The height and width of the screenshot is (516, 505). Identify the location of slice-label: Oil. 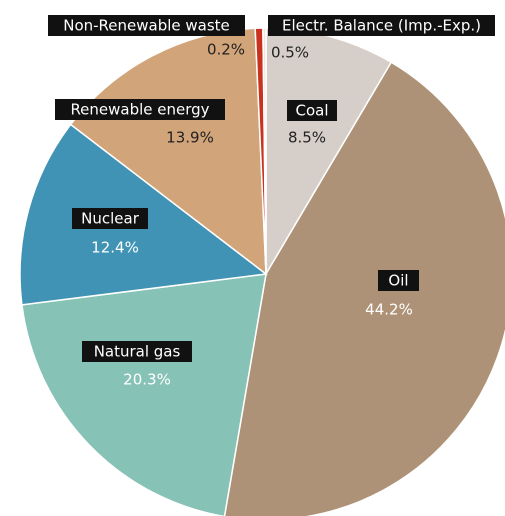
(398, 281).